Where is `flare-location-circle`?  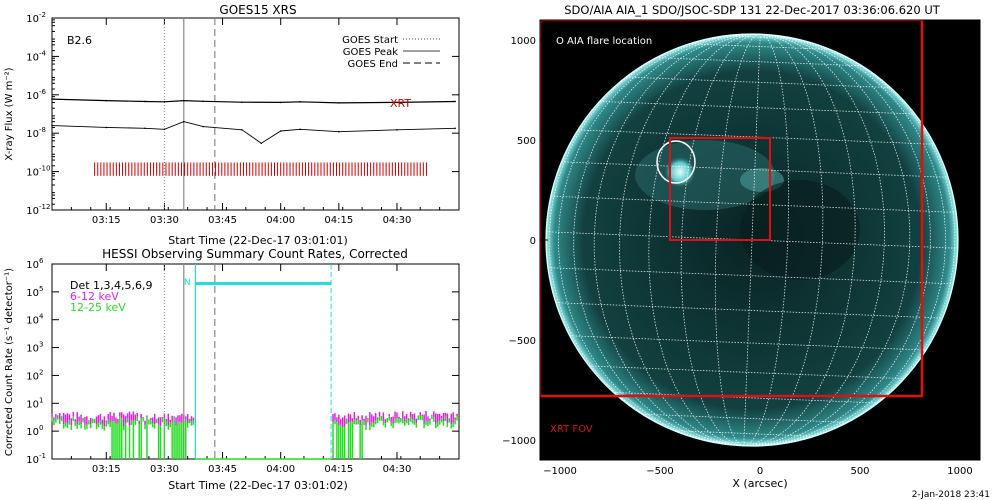 flare-location-circle is located at coordinates (676, 162).